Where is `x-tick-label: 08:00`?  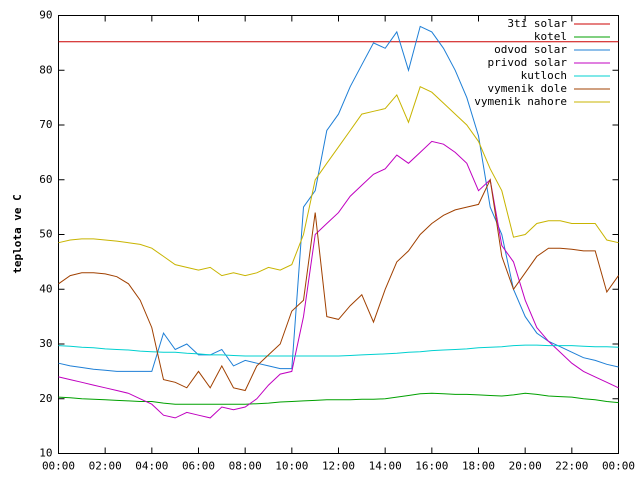 x-tick-label: 08:00 is located at coordinates (245, 466).